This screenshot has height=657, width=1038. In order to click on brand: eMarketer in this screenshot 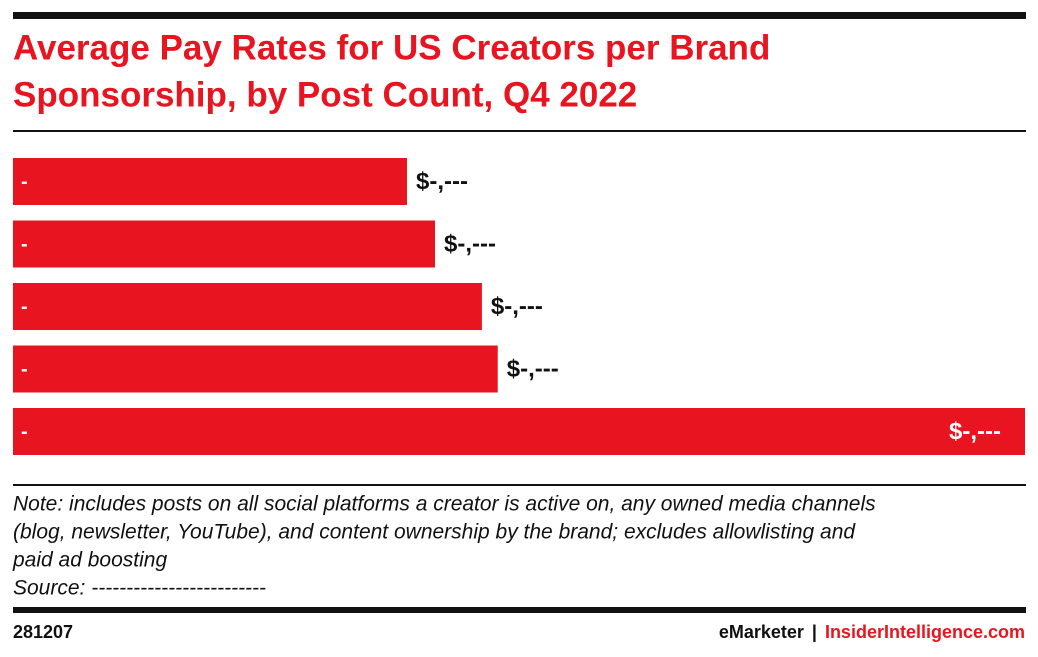, I will do `click(761, 632)`.